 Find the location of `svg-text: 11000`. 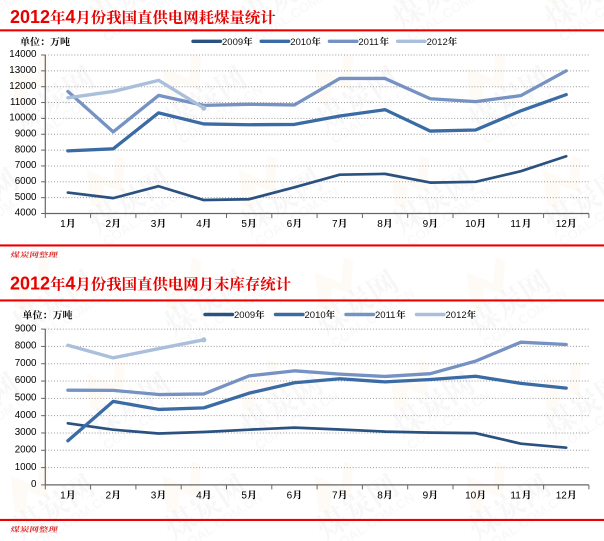

svg-text: 11000 is located at coordinates (23, 102).